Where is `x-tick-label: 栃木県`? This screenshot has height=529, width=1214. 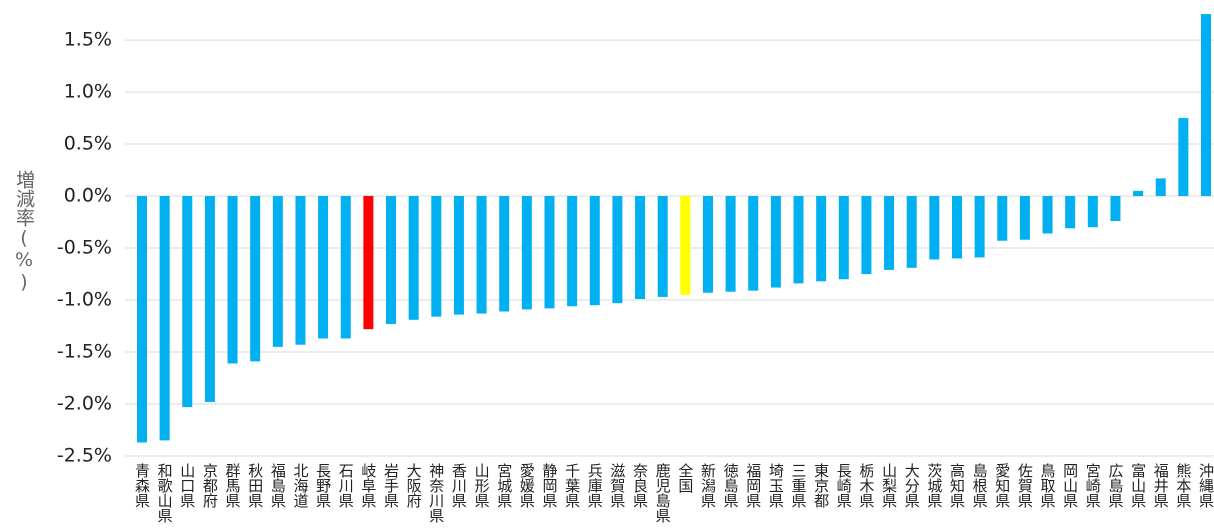
x-tick-label: 栃木県 is located at coordinates (866, 485).